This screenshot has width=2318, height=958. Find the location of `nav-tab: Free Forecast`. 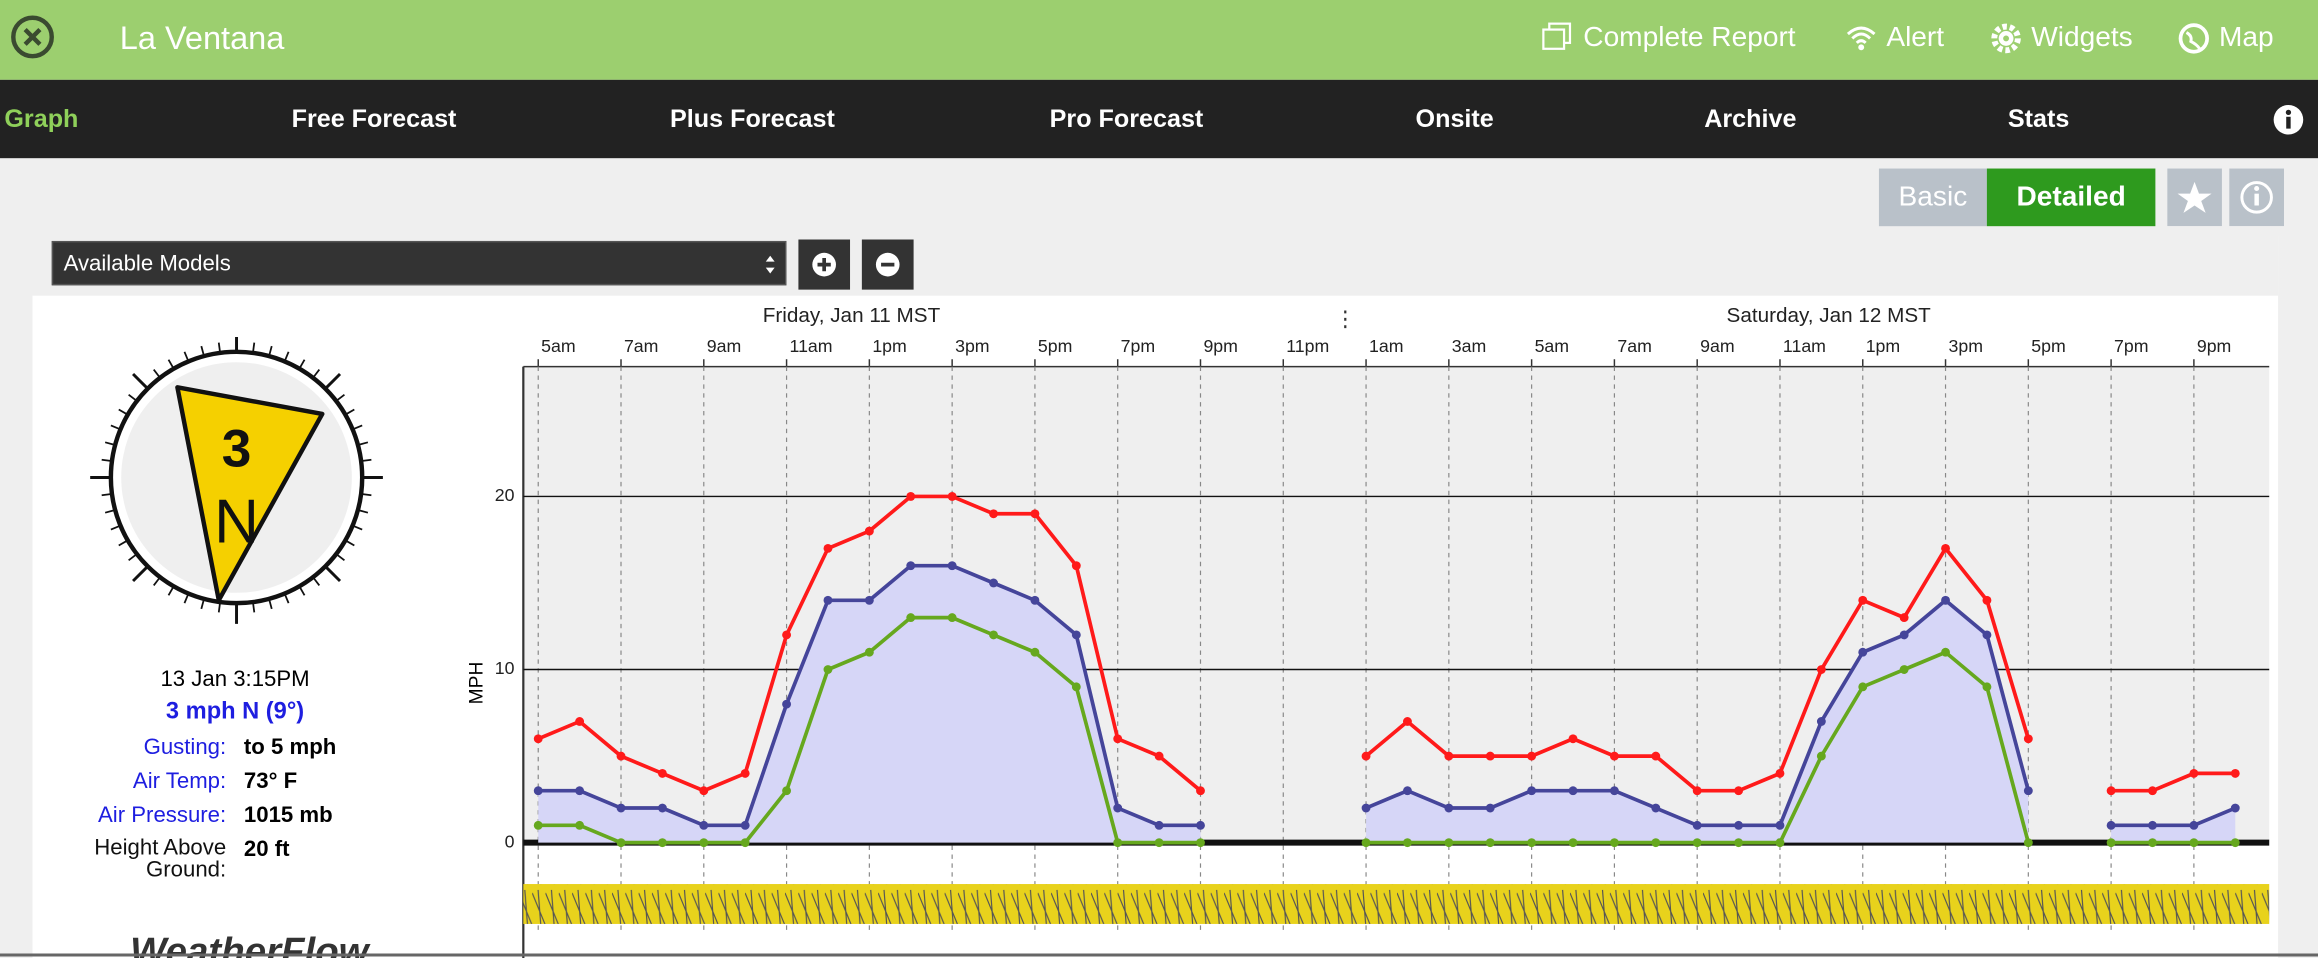

nav-tab: Free Forecast is located at coordinates (374, 119).